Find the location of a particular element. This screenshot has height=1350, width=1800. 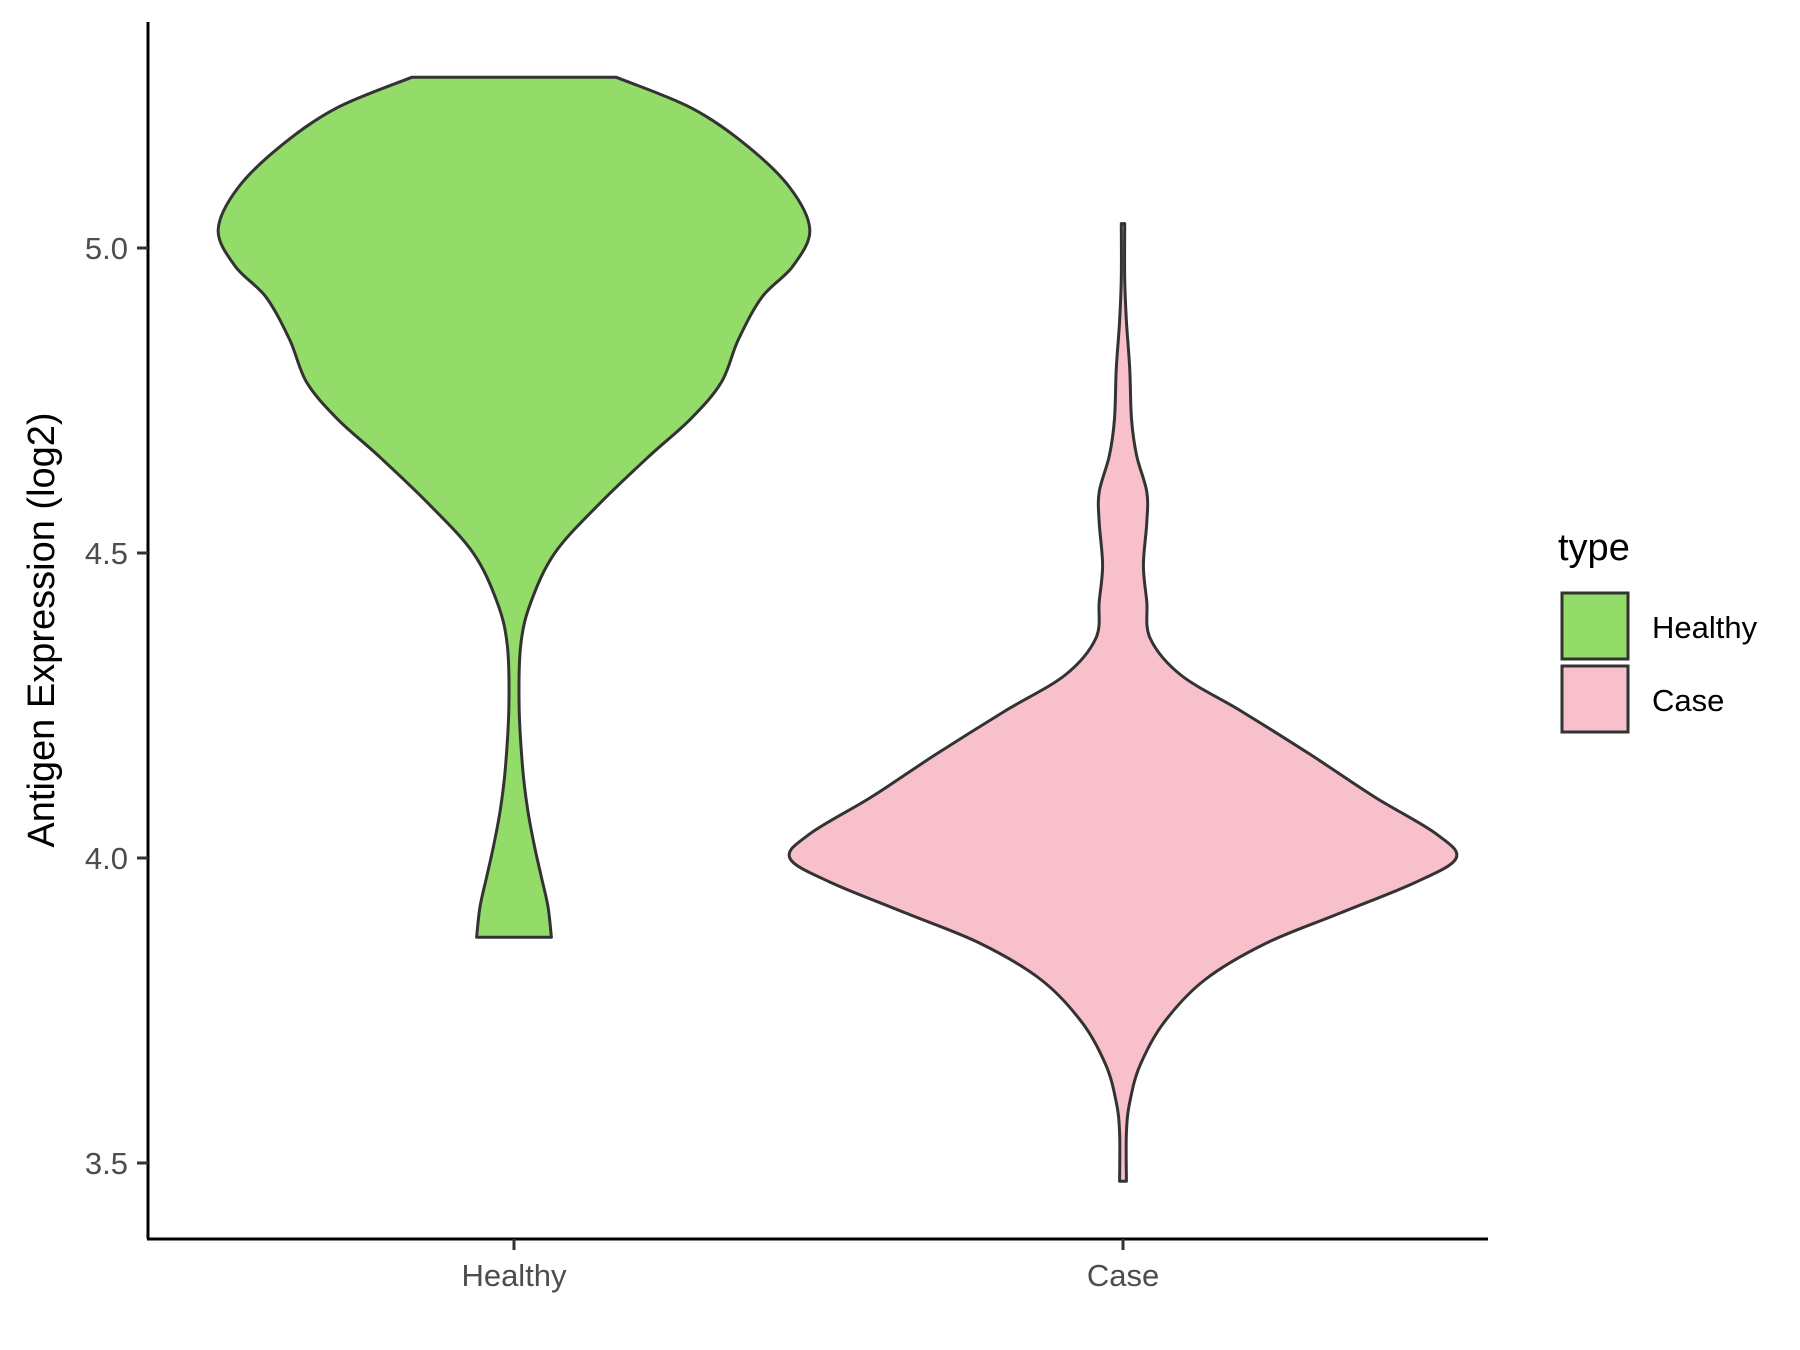

x-ticks: Healthy Case is located at coordinates (810, 1266).